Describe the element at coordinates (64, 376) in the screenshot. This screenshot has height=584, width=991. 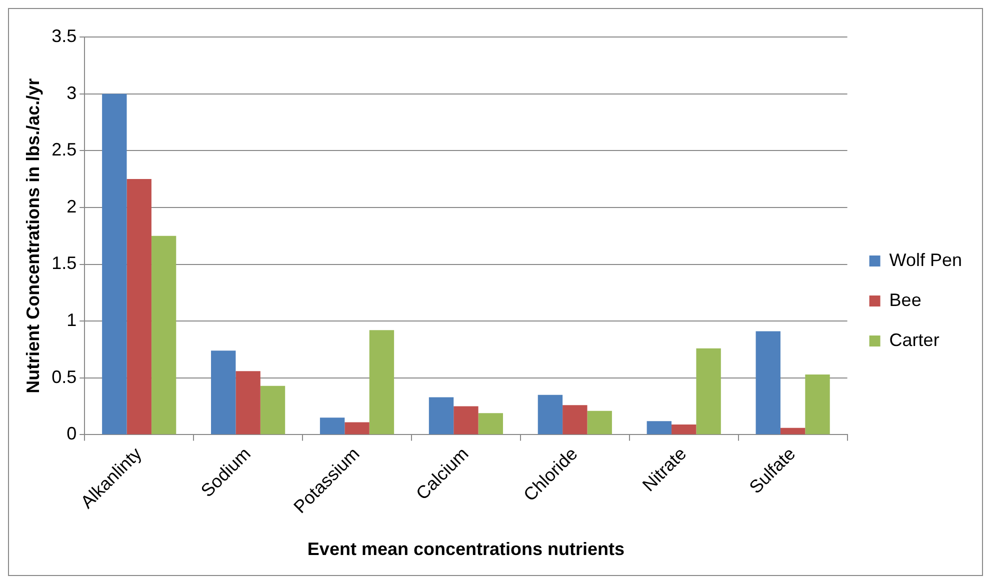
I see `y-tick-label: 0.5` at that location.